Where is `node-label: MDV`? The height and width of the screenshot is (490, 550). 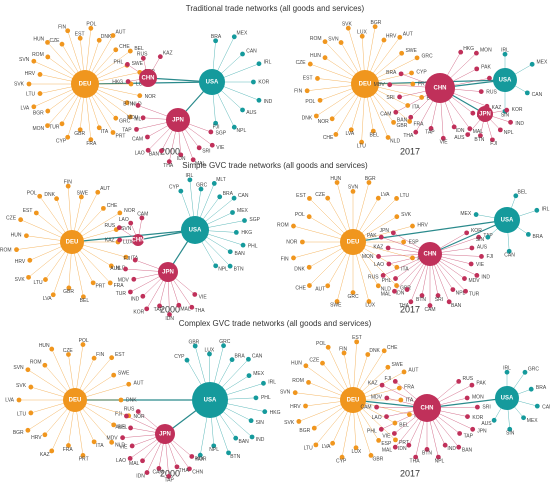
node-label: MDV is located at coordinates (124, 280).